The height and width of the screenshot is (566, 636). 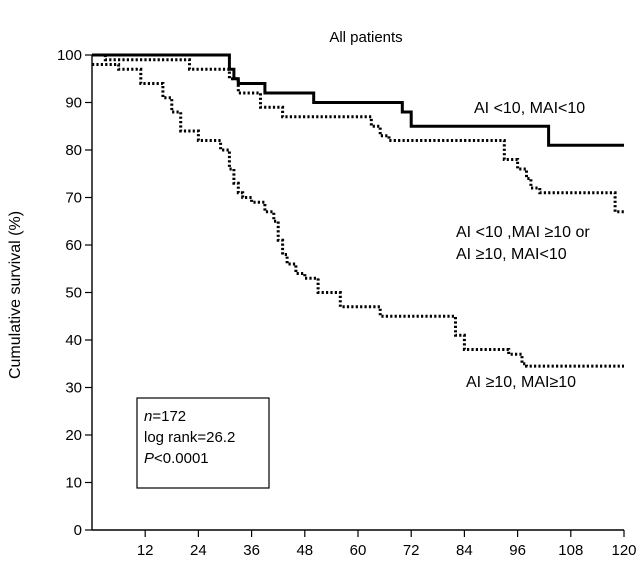 What do you see at coordinates (198, 550) in the screenshot?
I see `x-tick-label: 24` at bounding box center [198, 550].